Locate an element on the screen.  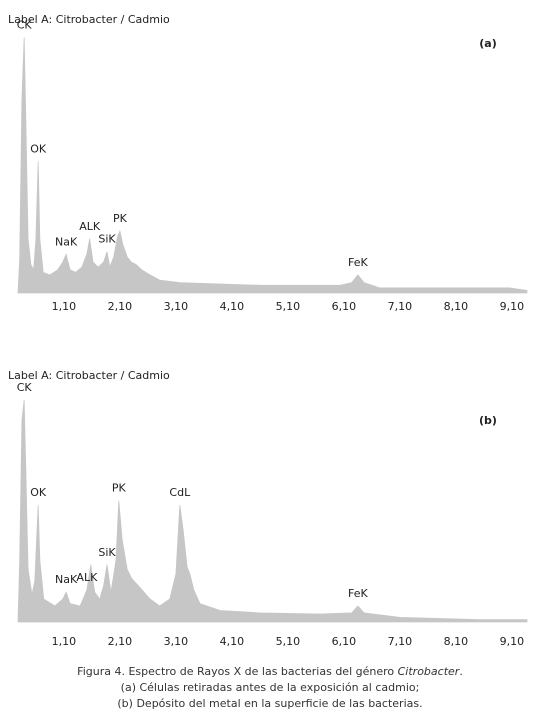
caption-text: . is located at coordinates (461, 671).